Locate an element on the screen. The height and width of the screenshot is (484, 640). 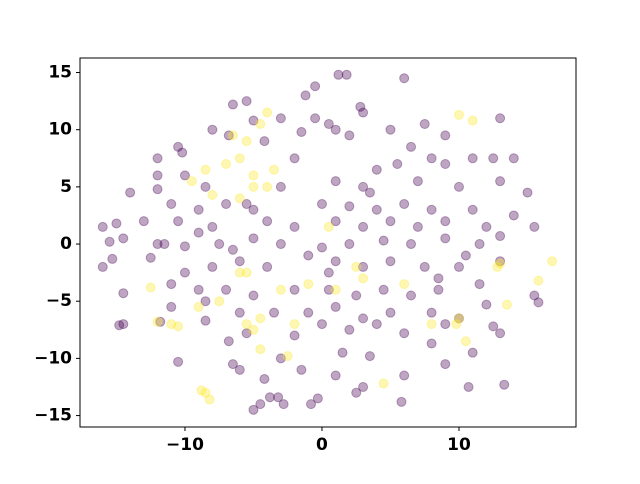
y-tick-label: 15 is located at coordinates (60, 73).